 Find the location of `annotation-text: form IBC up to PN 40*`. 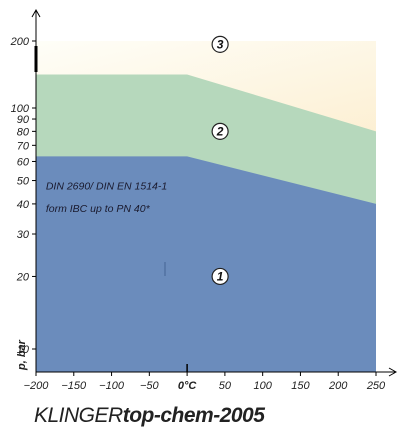

annotation-text: form IBC up to PN 40* is located at coordinates (98, 209).